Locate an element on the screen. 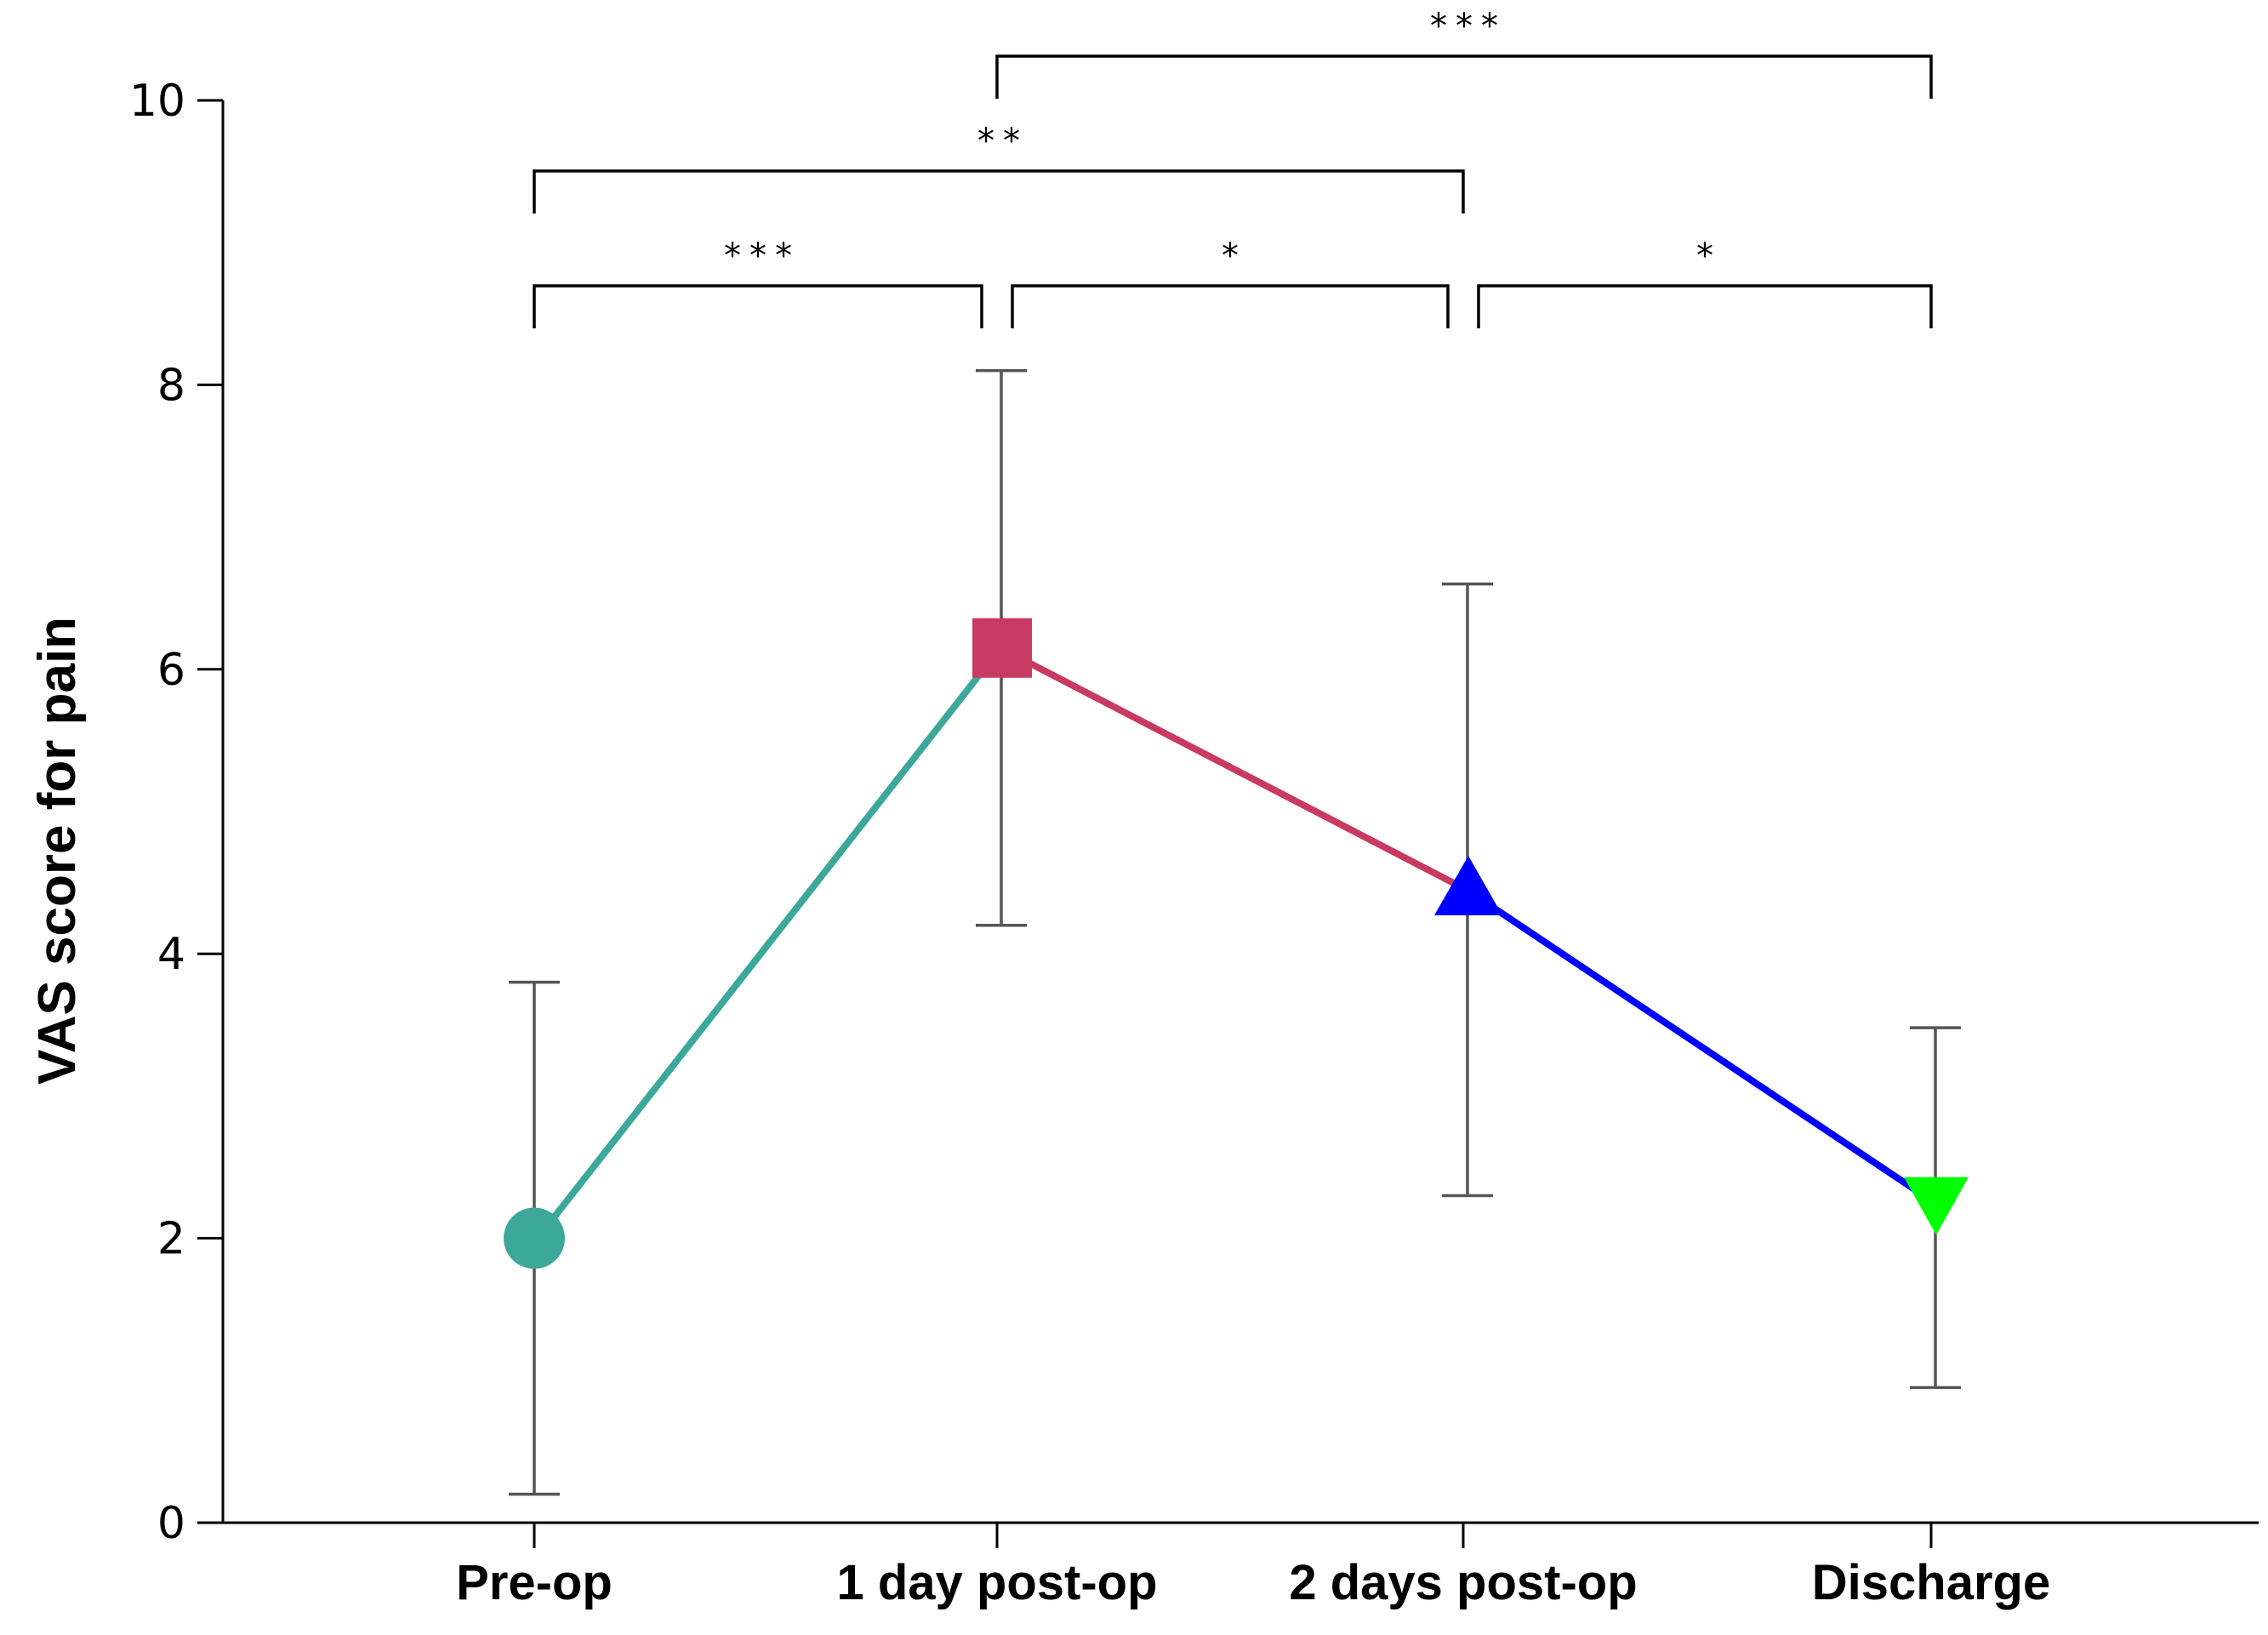 The image size is (2268, 1635). marker-2-days-post-op is located at coordinates (1468, 885).